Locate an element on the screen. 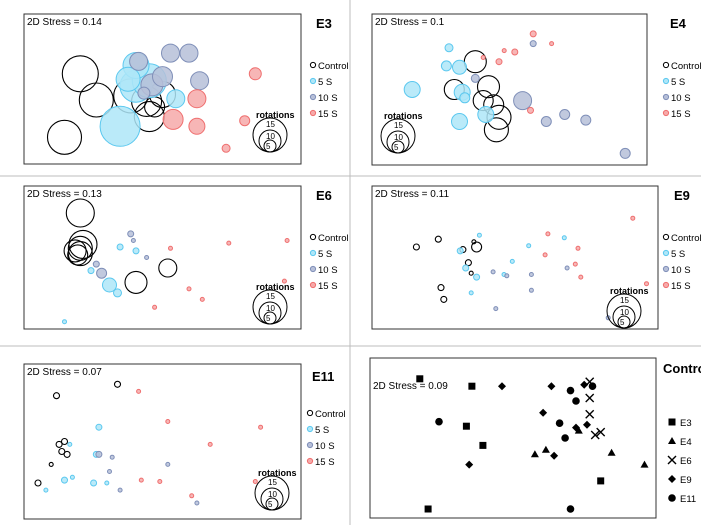 Image resolution: width=701 pixels, height=525 pixels. point-e6 is located at coordinates (590, 414).